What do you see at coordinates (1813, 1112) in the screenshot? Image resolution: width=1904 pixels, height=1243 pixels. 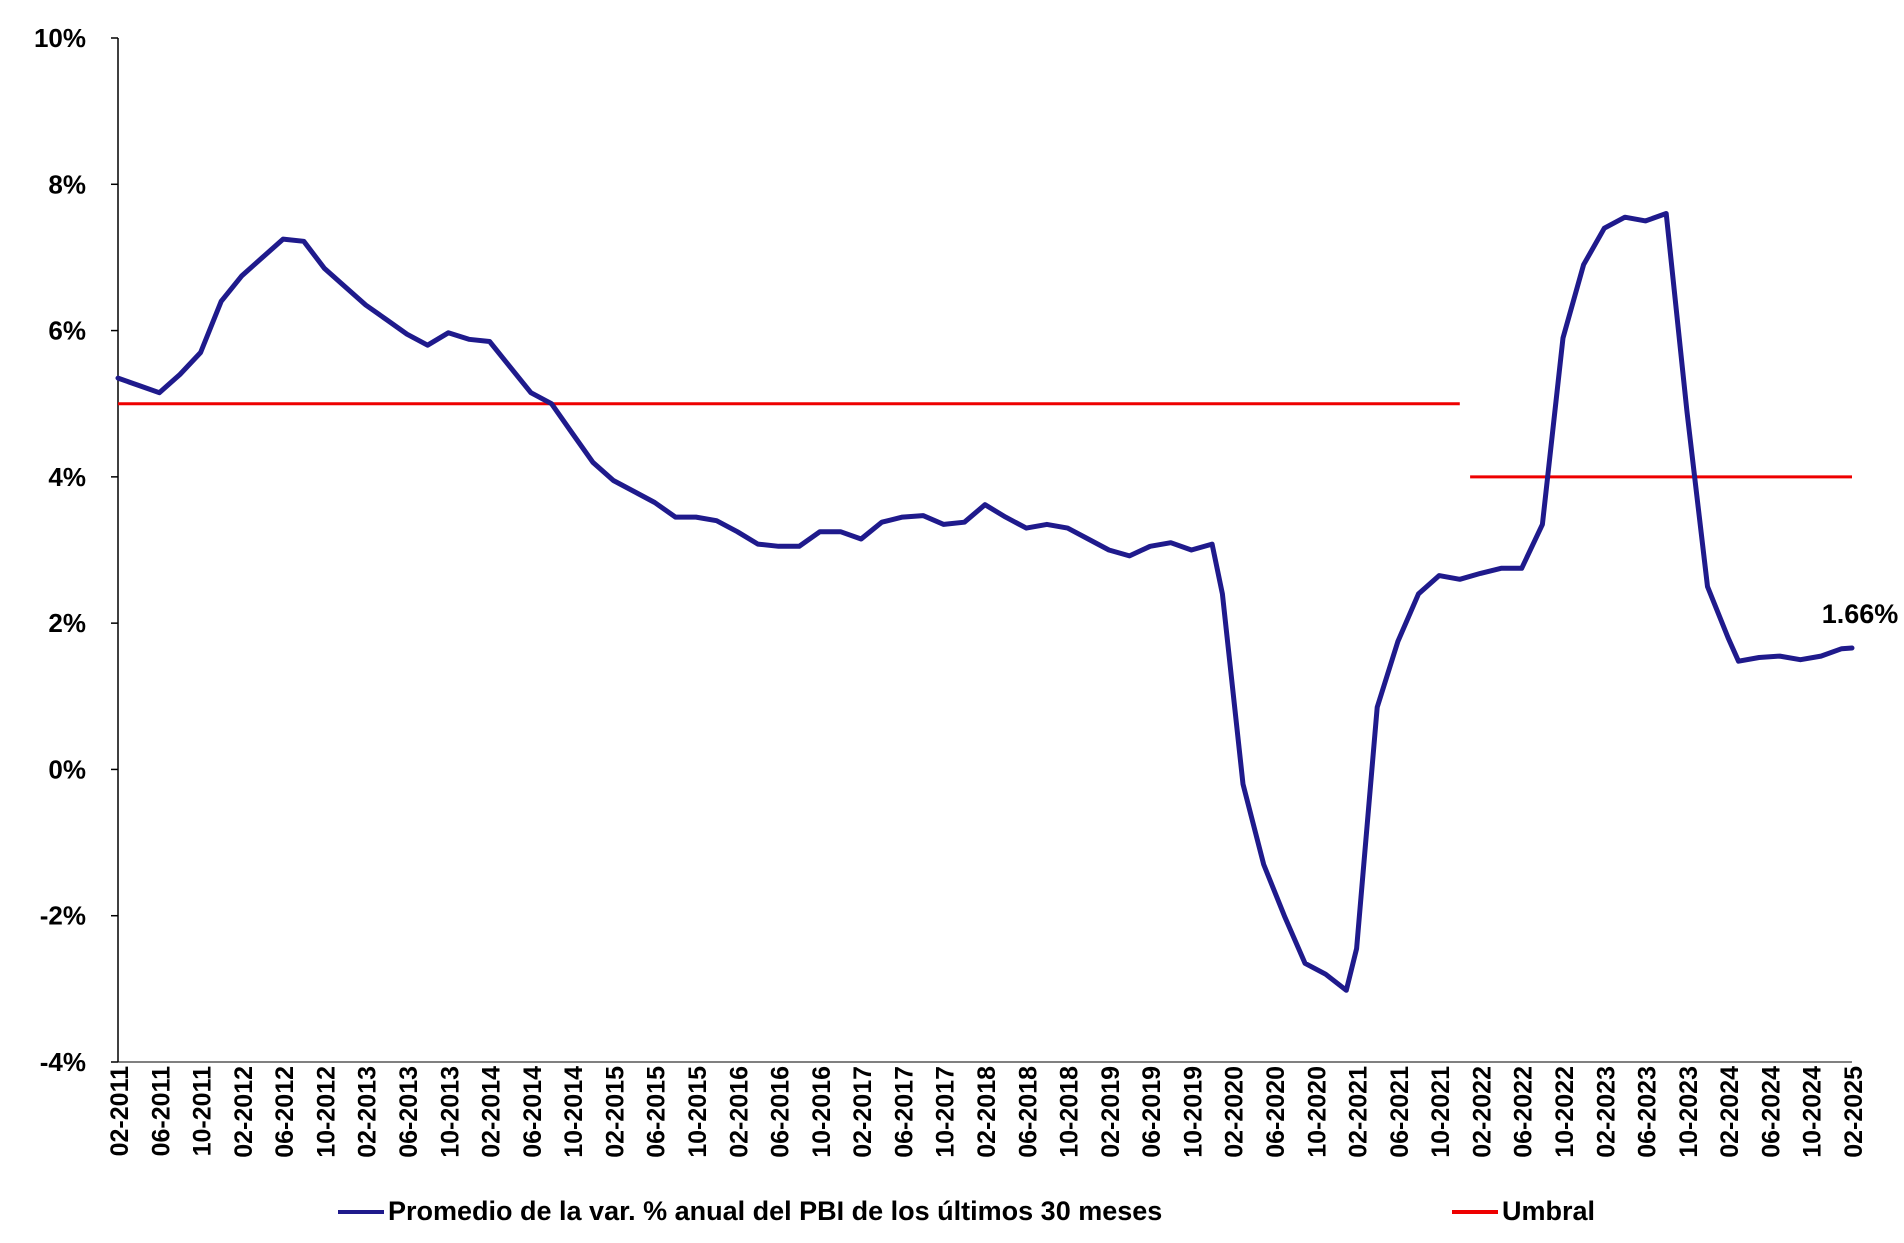 I see `x-tick-label: 10-2024` at bounding box center [1813, 1112].